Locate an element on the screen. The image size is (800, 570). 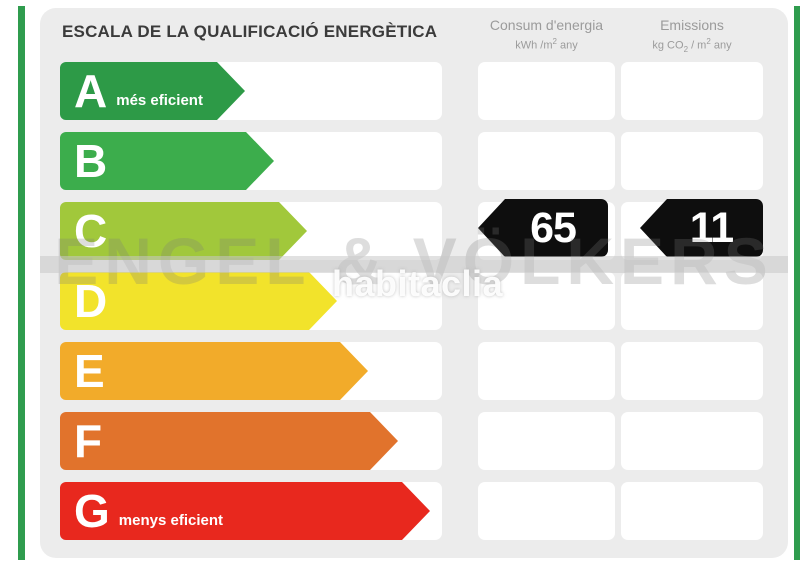
consumption-column-label: Consum d'energia is located at coordinates (546, 25).